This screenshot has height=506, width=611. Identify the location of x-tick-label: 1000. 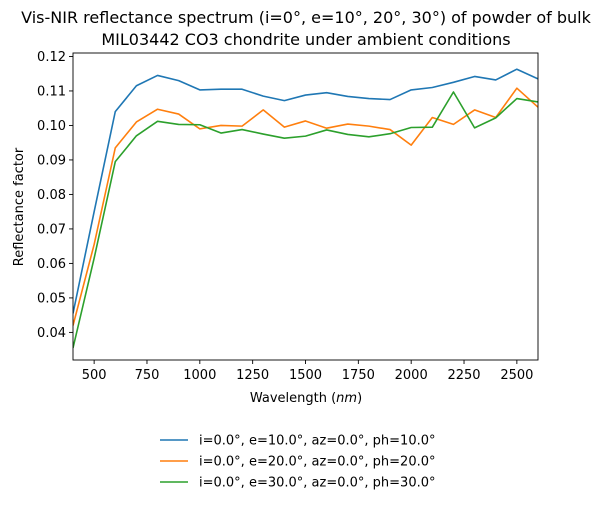
(199, 375).